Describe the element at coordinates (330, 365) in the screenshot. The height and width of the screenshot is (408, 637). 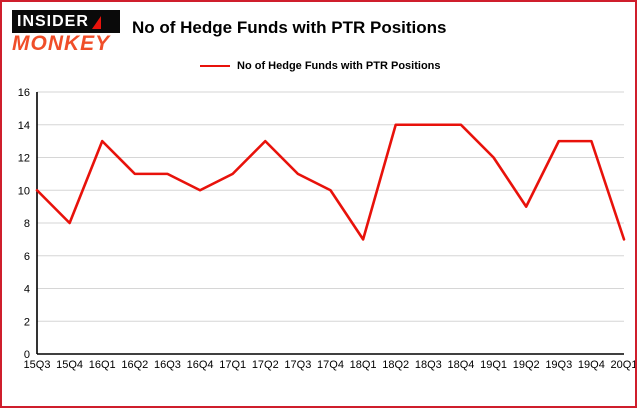
I see `x-tick-label: 17Q4` at that location.